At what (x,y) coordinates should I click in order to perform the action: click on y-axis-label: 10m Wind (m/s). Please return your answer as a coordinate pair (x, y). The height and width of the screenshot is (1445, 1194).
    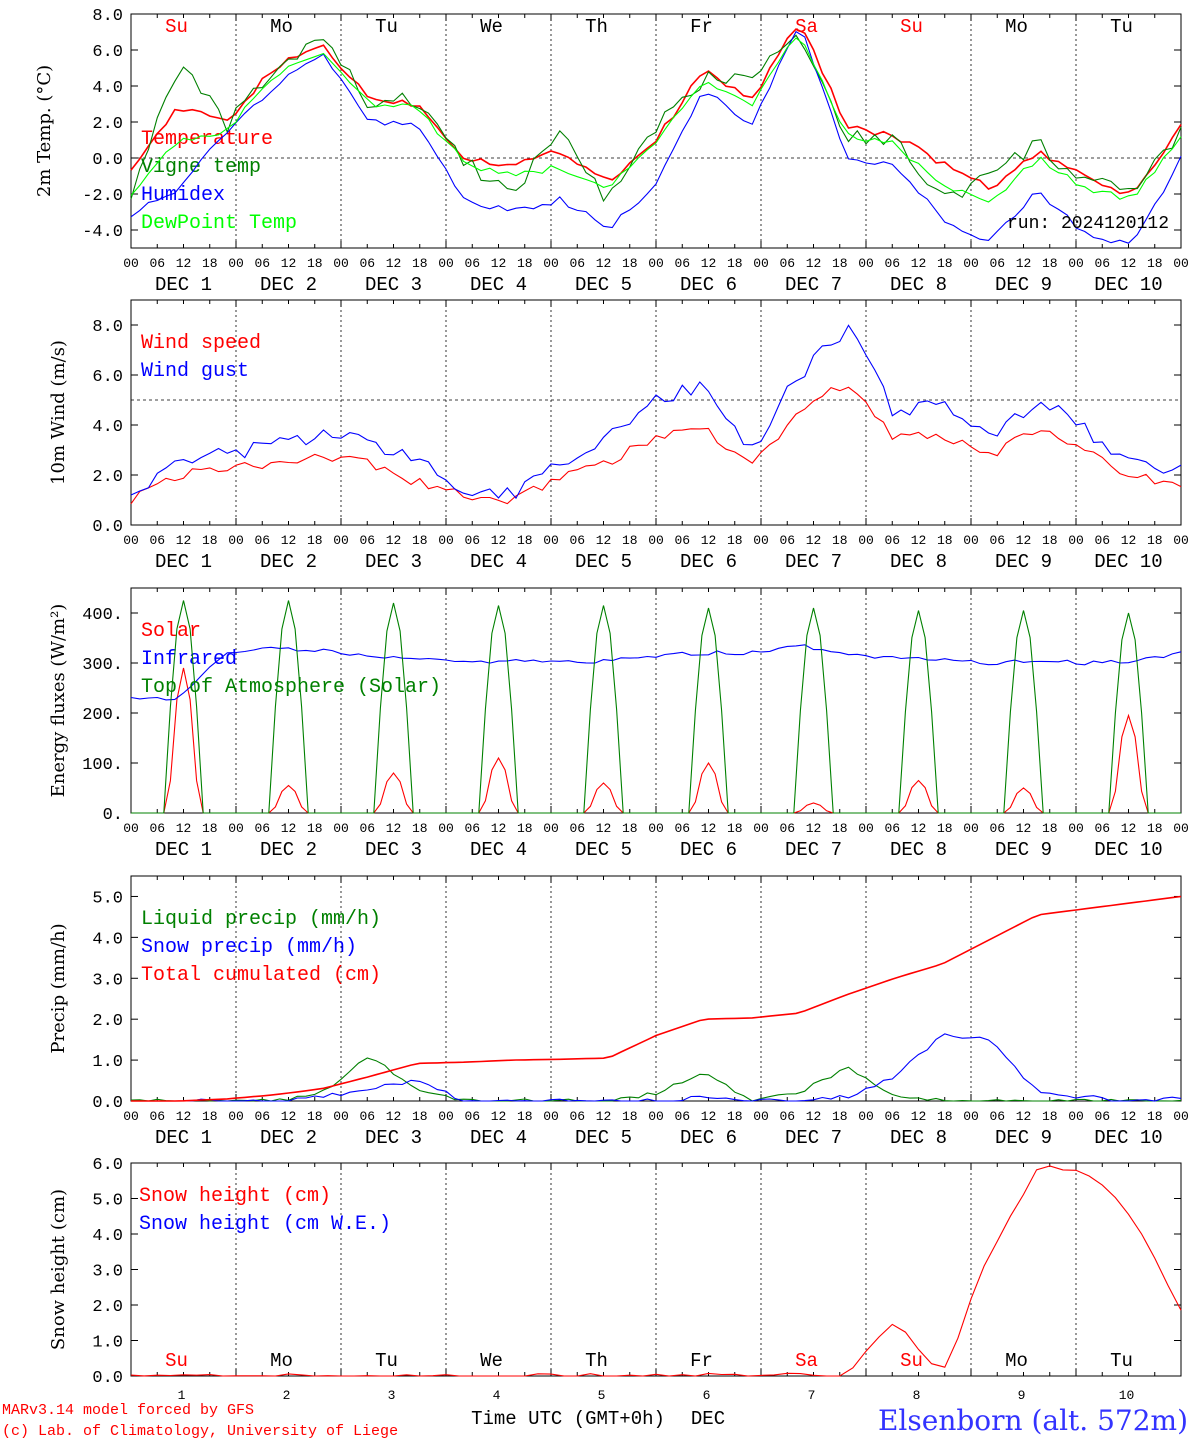
    Looking at the image, I should click on (58, 412).